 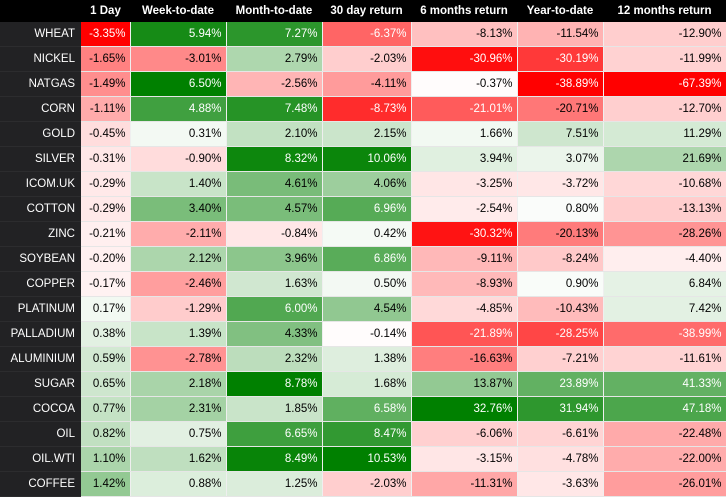 I want to click on heatmap-cell: 8.47%, so click(x=367, y=434).